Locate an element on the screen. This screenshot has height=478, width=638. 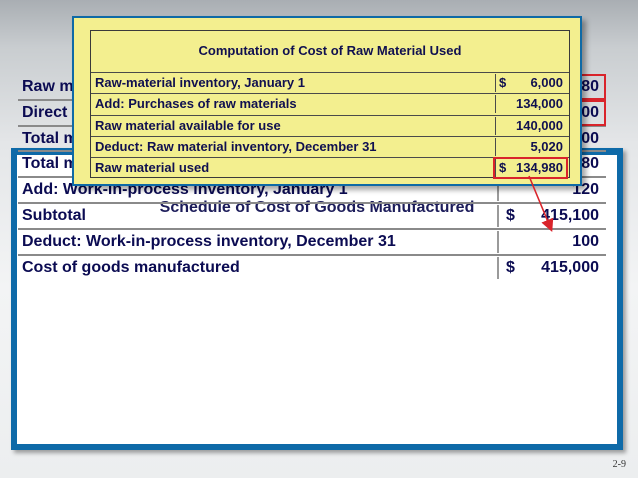
schedule-row-amount: 100 is located at coordinates (550, 241).